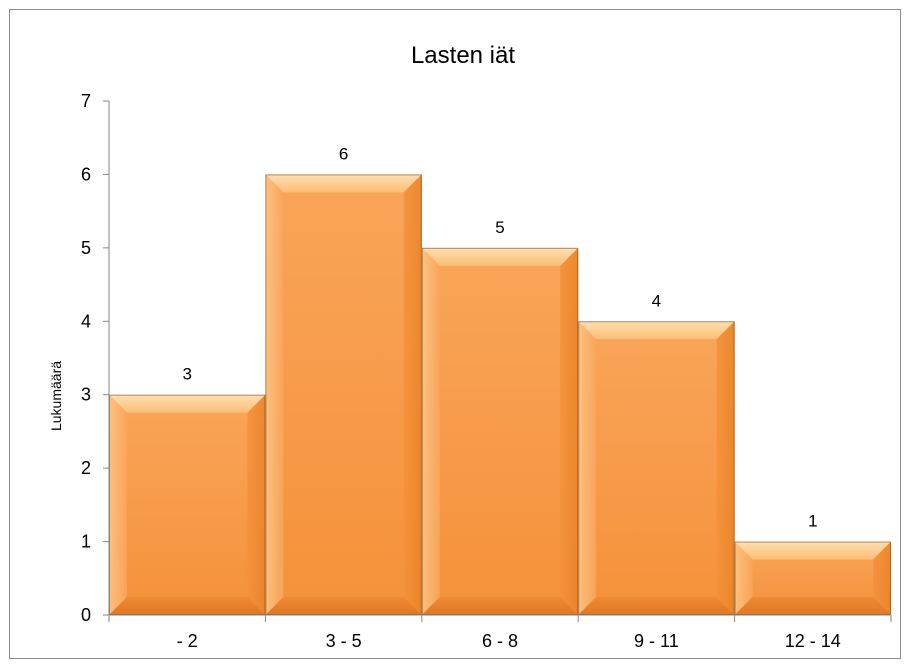 The height and width of the screenshot is (668, 911). I want to click on data-label: 6, so click(343, 153).